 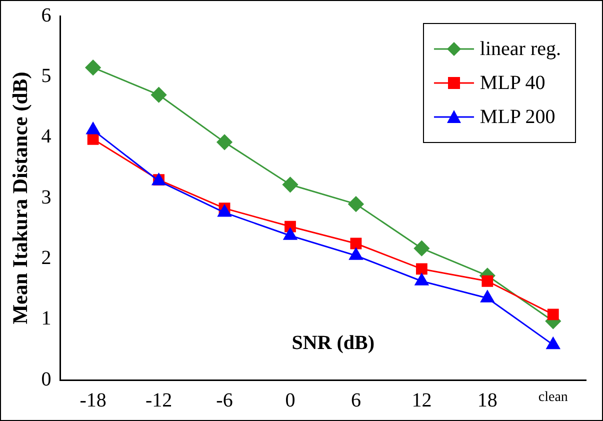 I want to click on x-tick-label: -6, so click(x=224, y=400).